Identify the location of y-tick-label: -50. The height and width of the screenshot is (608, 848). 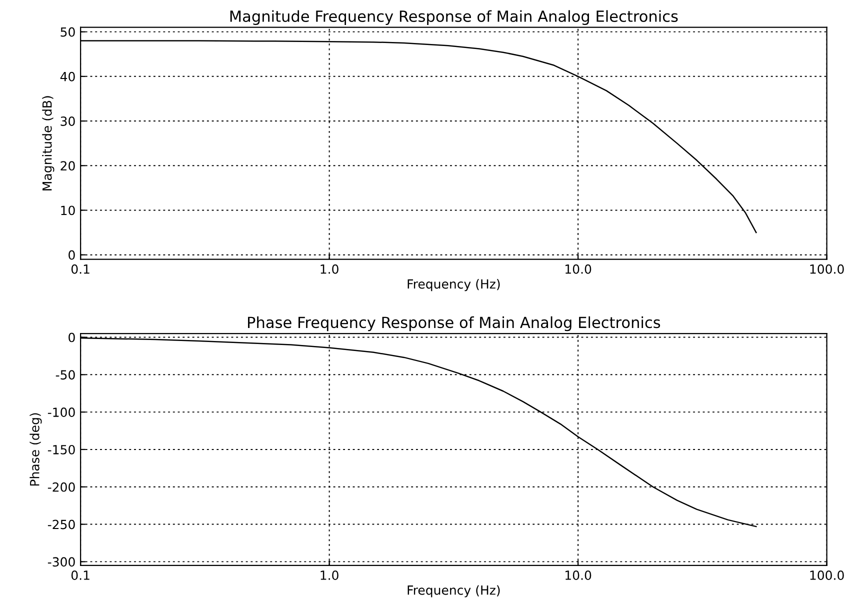
(65, 375).